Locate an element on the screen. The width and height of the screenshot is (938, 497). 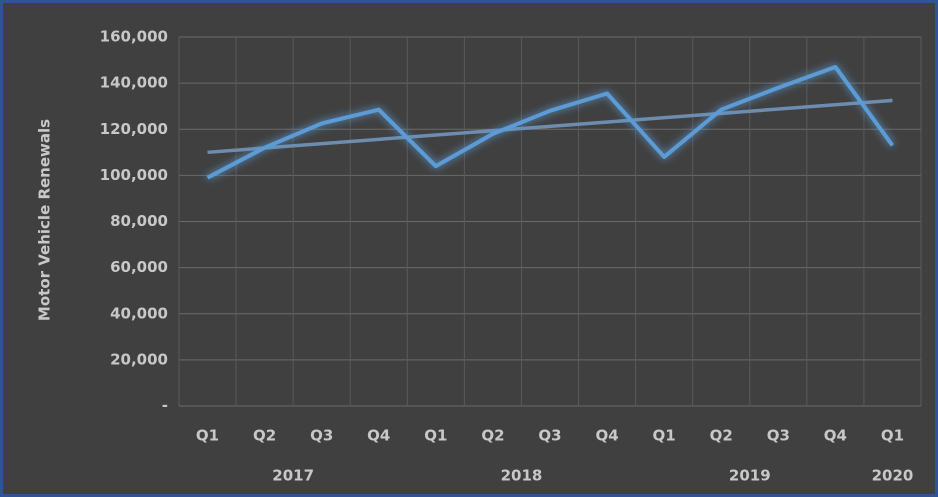
y-tick-label: 40,000 is located at coordinates (139, 313).